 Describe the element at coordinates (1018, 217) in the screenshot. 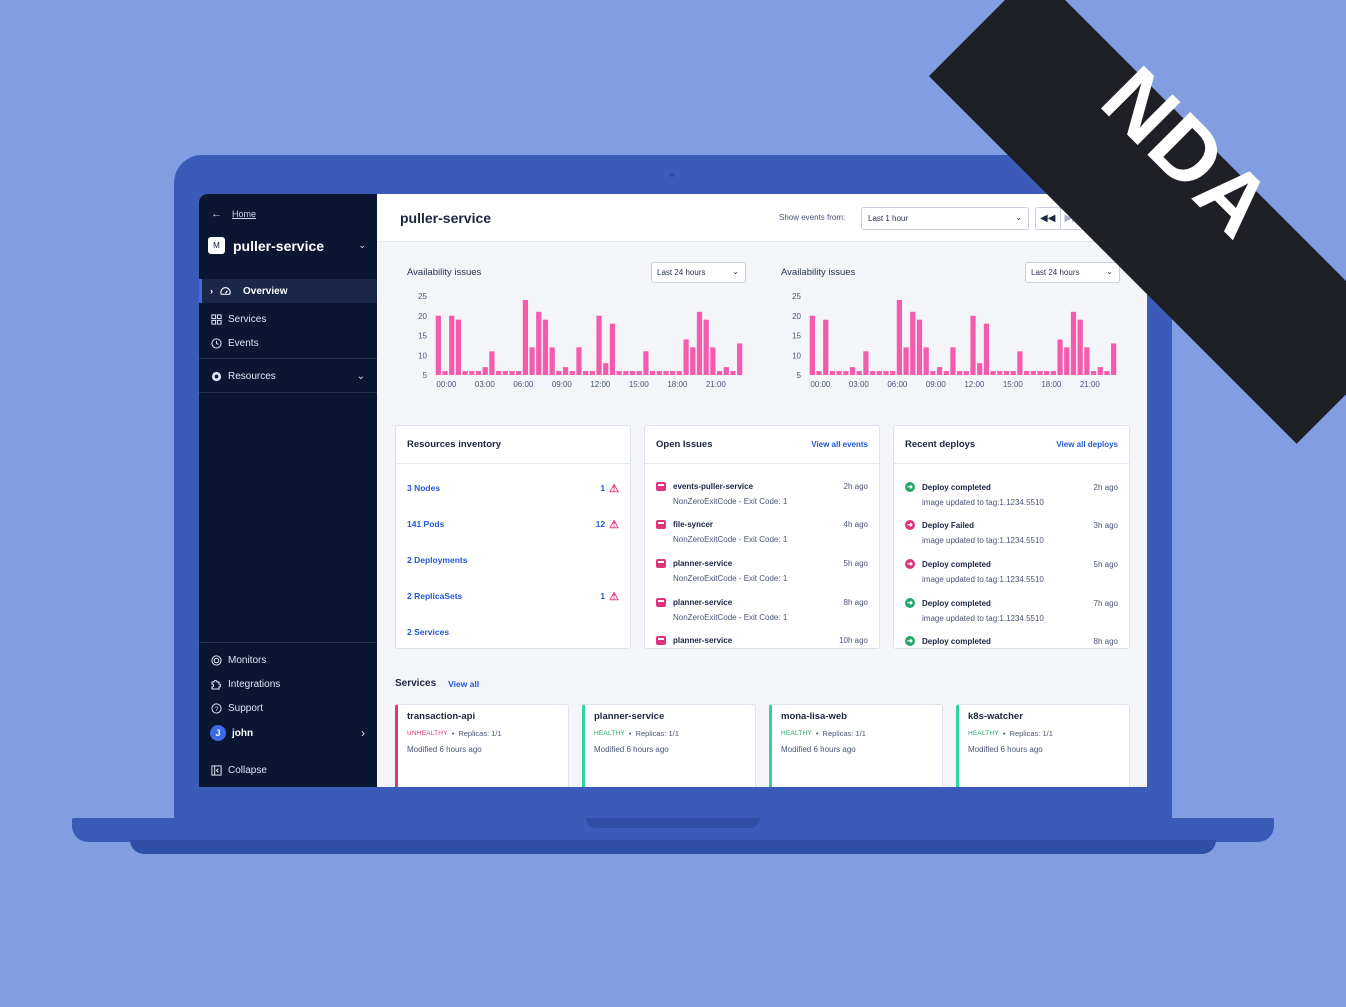

I see `chevron-down-icon: ⌄` at that location.